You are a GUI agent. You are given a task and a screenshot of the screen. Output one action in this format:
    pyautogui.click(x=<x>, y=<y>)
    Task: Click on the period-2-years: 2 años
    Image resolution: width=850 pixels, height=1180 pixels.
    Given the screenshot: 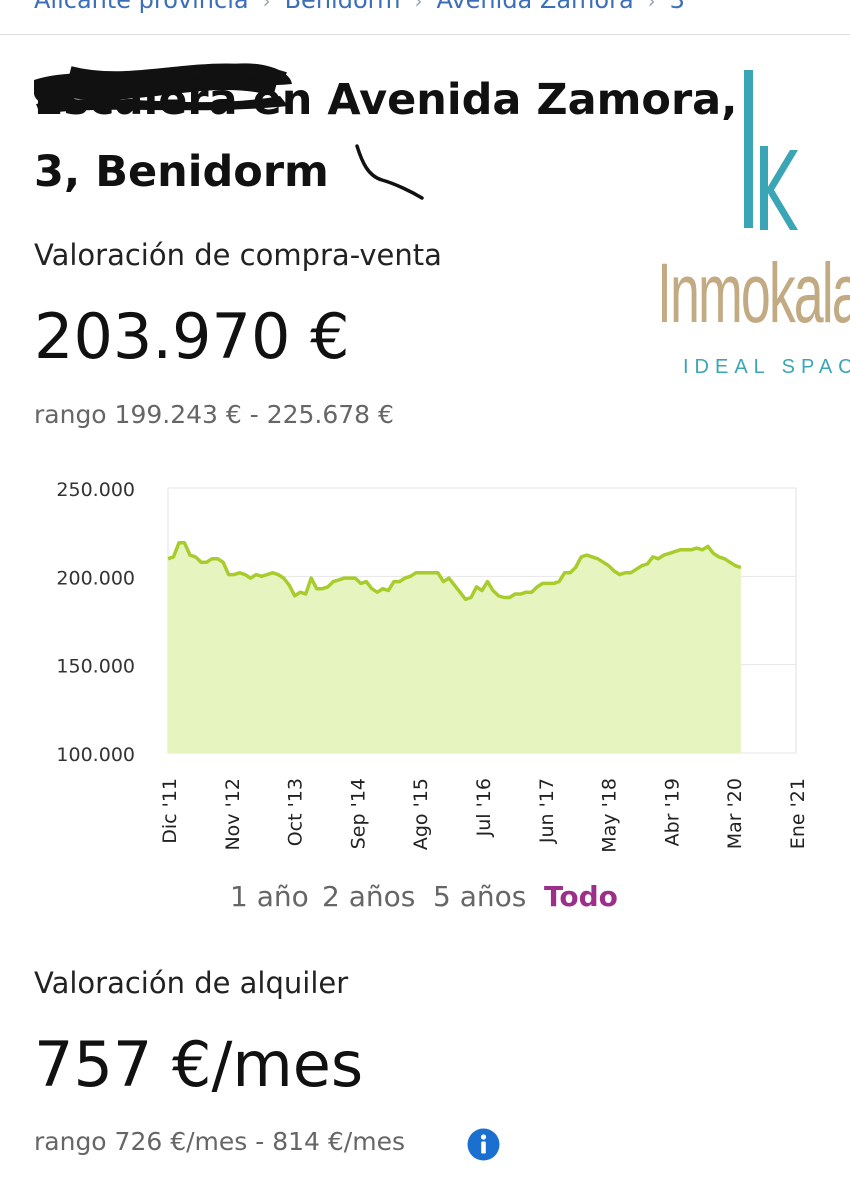 What is the action you would take?
    pyautogui.click(x=369, y=896)
    